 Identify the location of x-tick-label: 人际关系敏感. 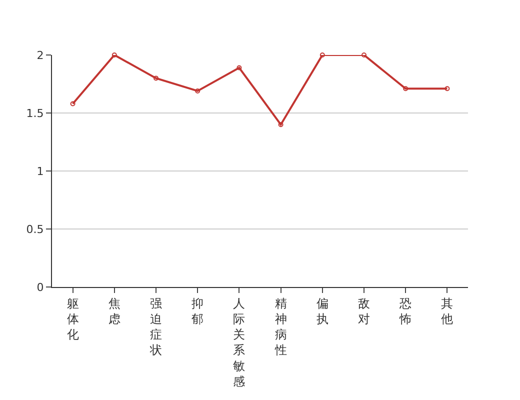
(239, 342).